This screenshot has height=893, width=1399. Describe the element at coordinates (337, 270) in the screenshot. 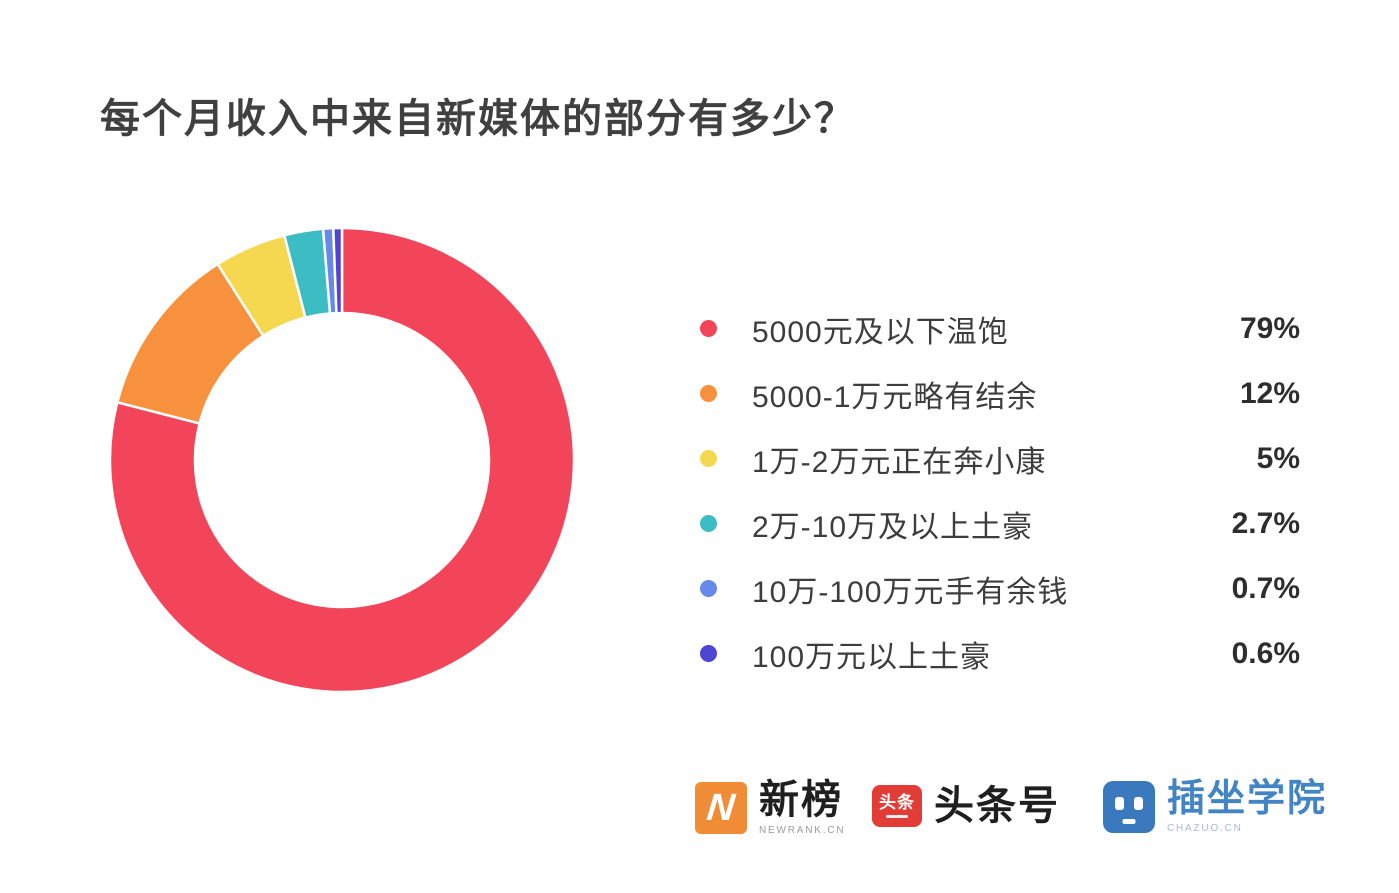

I see `donut-slice` at that location.